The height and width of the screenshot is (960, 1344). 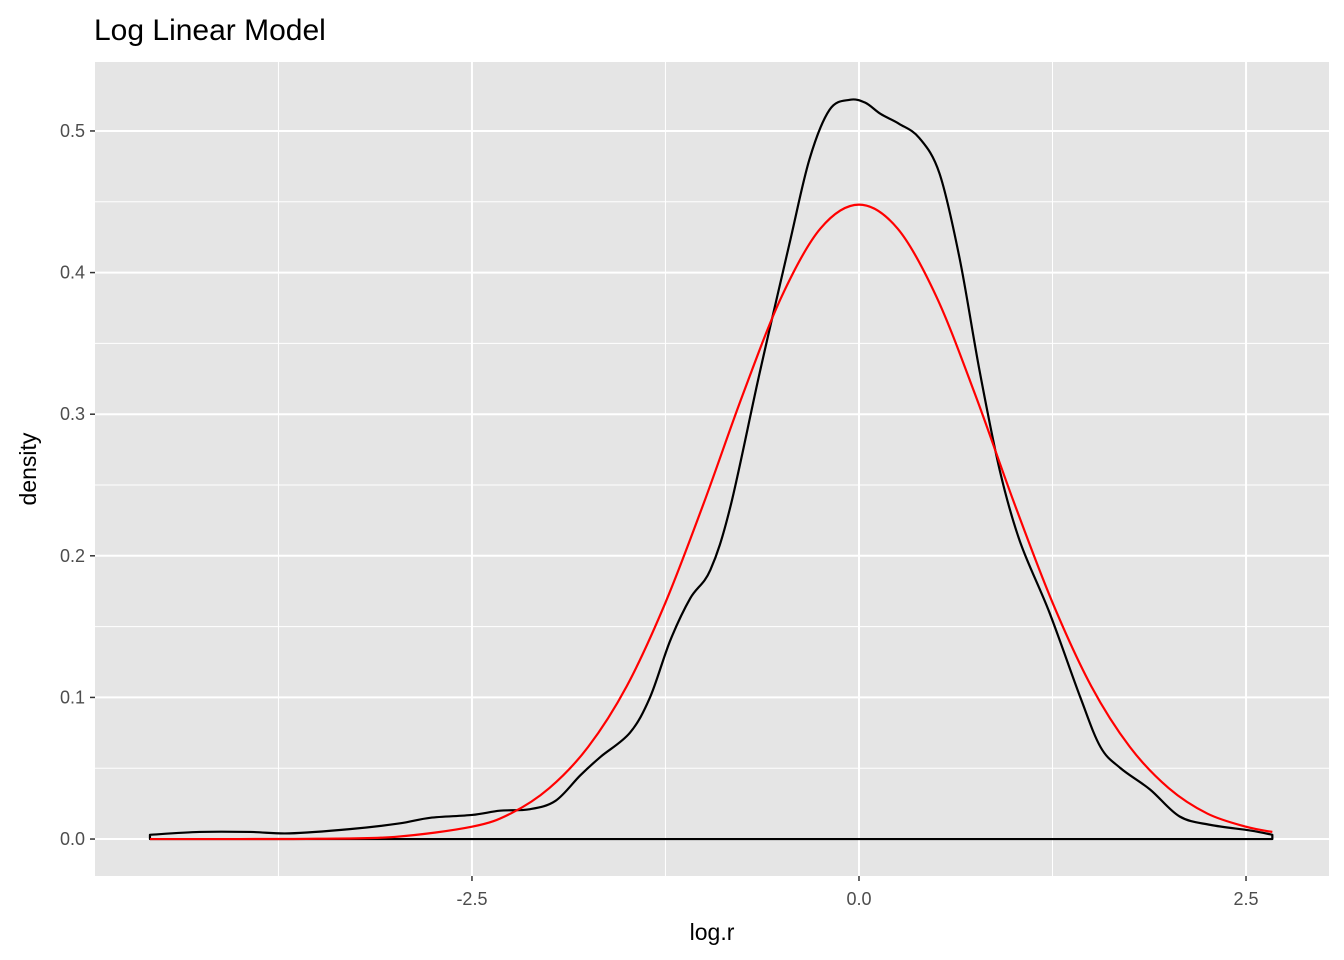 I want to click on y-tick-label: 0.5, so click(x=72, y=131).